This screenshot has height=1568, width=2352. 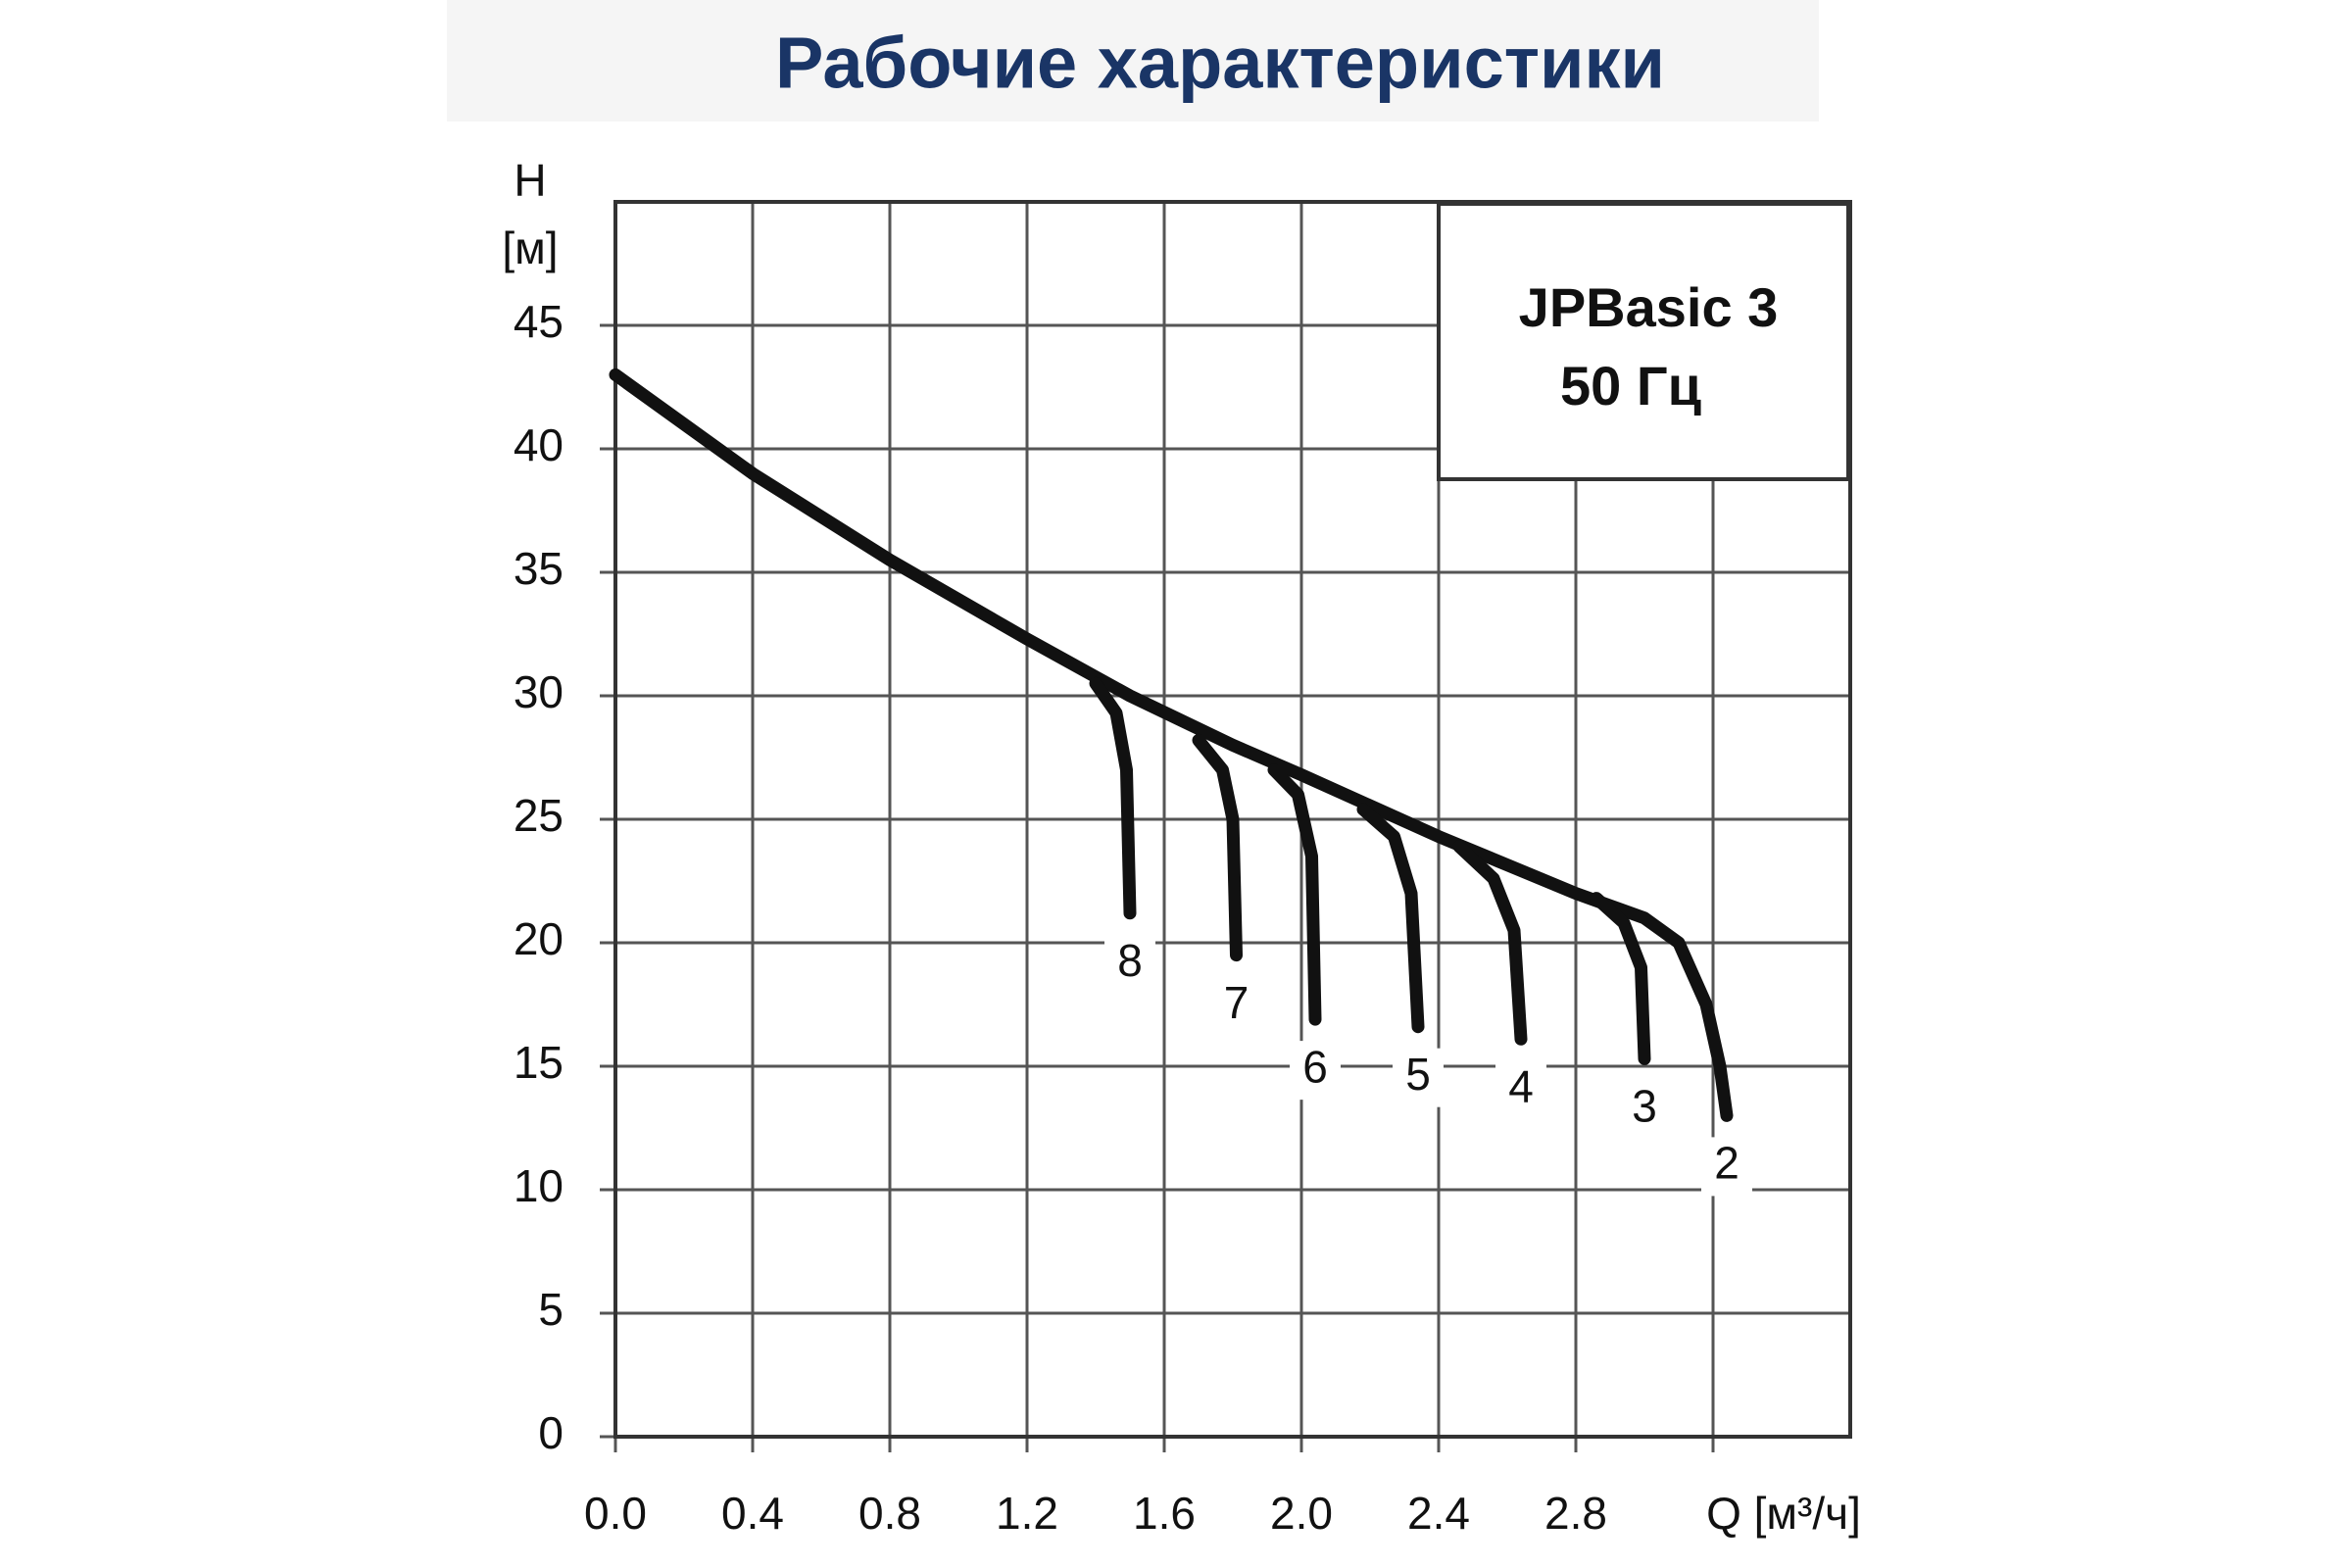 What do you see at coordinates (615, 1513) in the screenshot?
I see `x-tick-label: 0.0` at bounding box center [615, 1513].